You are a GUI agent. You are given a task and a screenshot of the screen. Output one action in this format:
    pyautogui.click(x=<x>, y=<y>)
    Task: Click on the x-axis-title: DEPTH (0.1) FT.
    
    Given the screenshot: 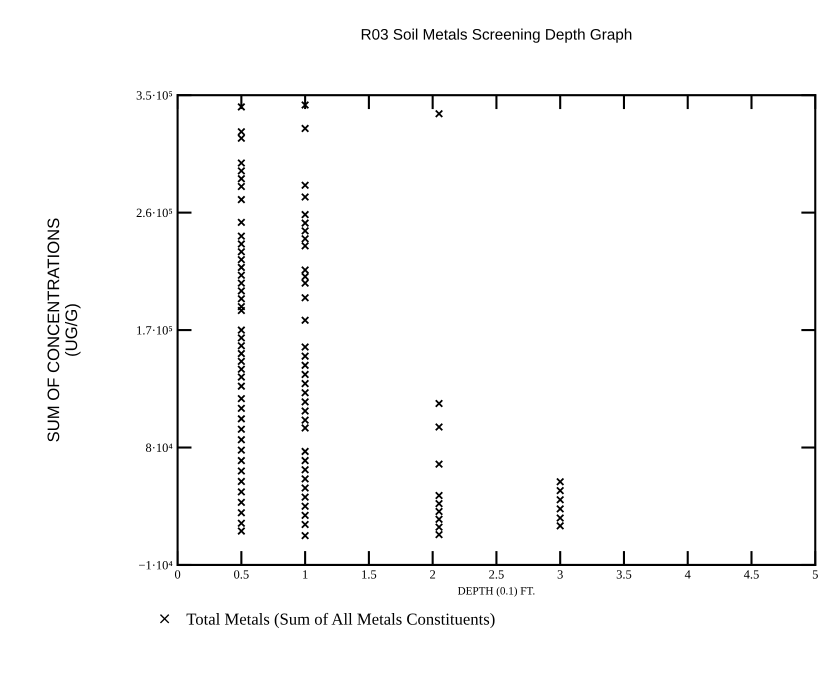 What is the action you would take?
    pyautogui.click(x=496, y=591)
    